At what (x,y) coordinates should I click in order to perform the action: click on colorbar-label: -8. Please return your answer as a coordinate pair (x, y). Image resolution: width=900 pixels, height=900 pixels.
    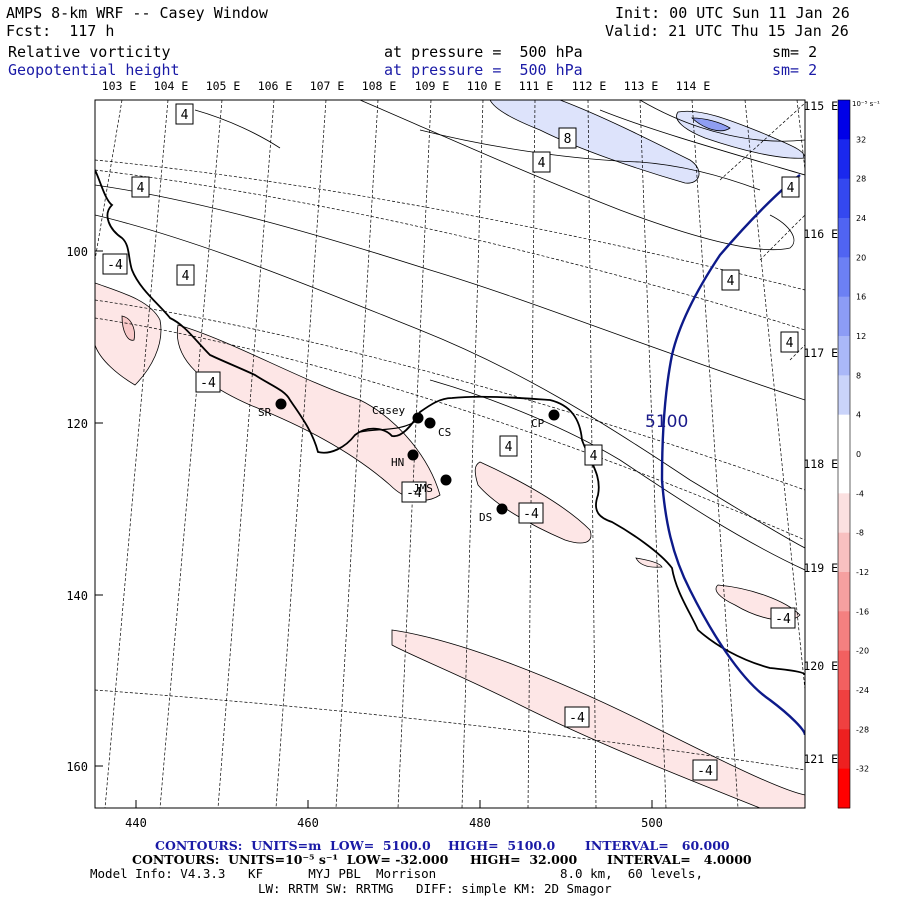
    Looking at the image, I should click on (860, 533).